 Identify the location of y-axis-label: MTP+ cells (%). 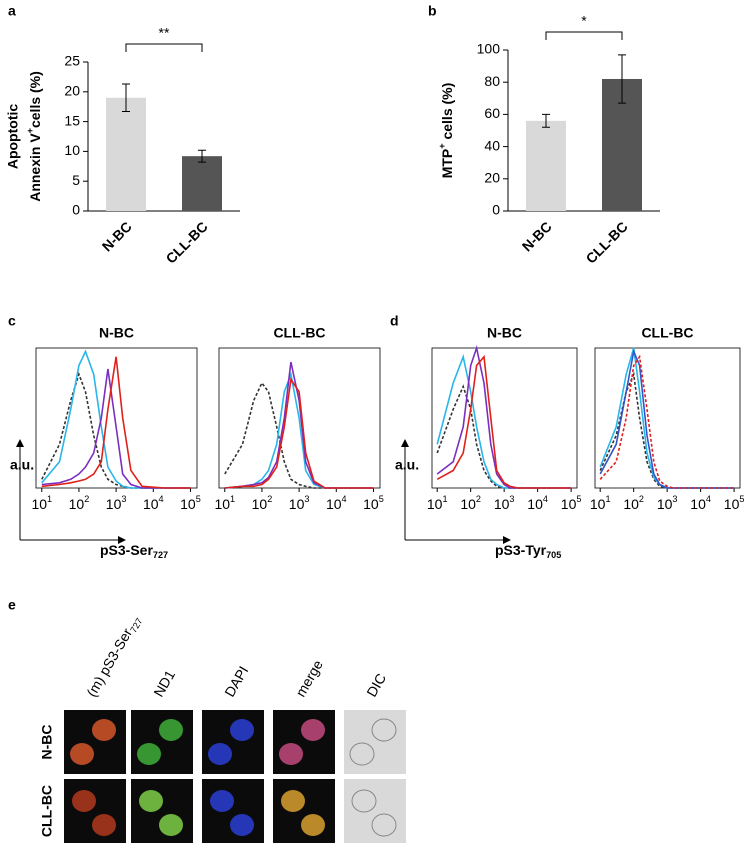
(445, 131).